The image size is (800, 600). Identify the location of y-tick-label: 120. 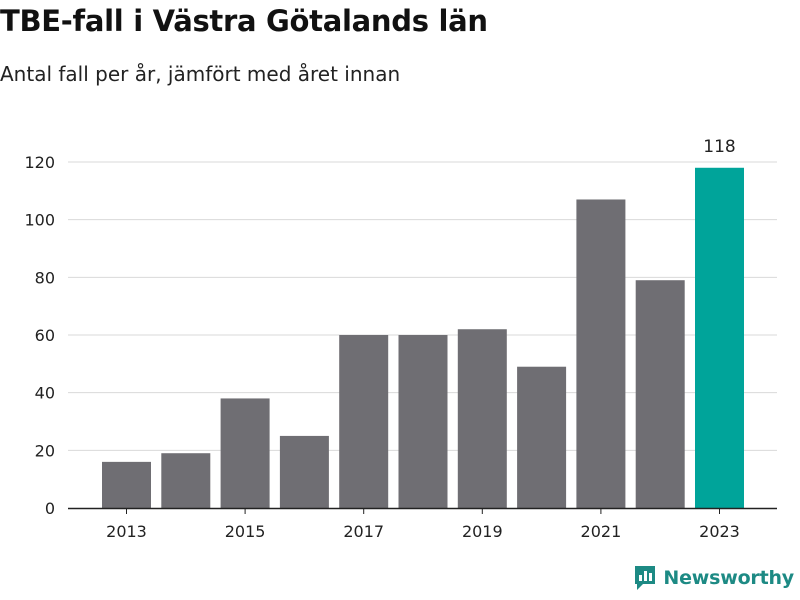
(39, 162).